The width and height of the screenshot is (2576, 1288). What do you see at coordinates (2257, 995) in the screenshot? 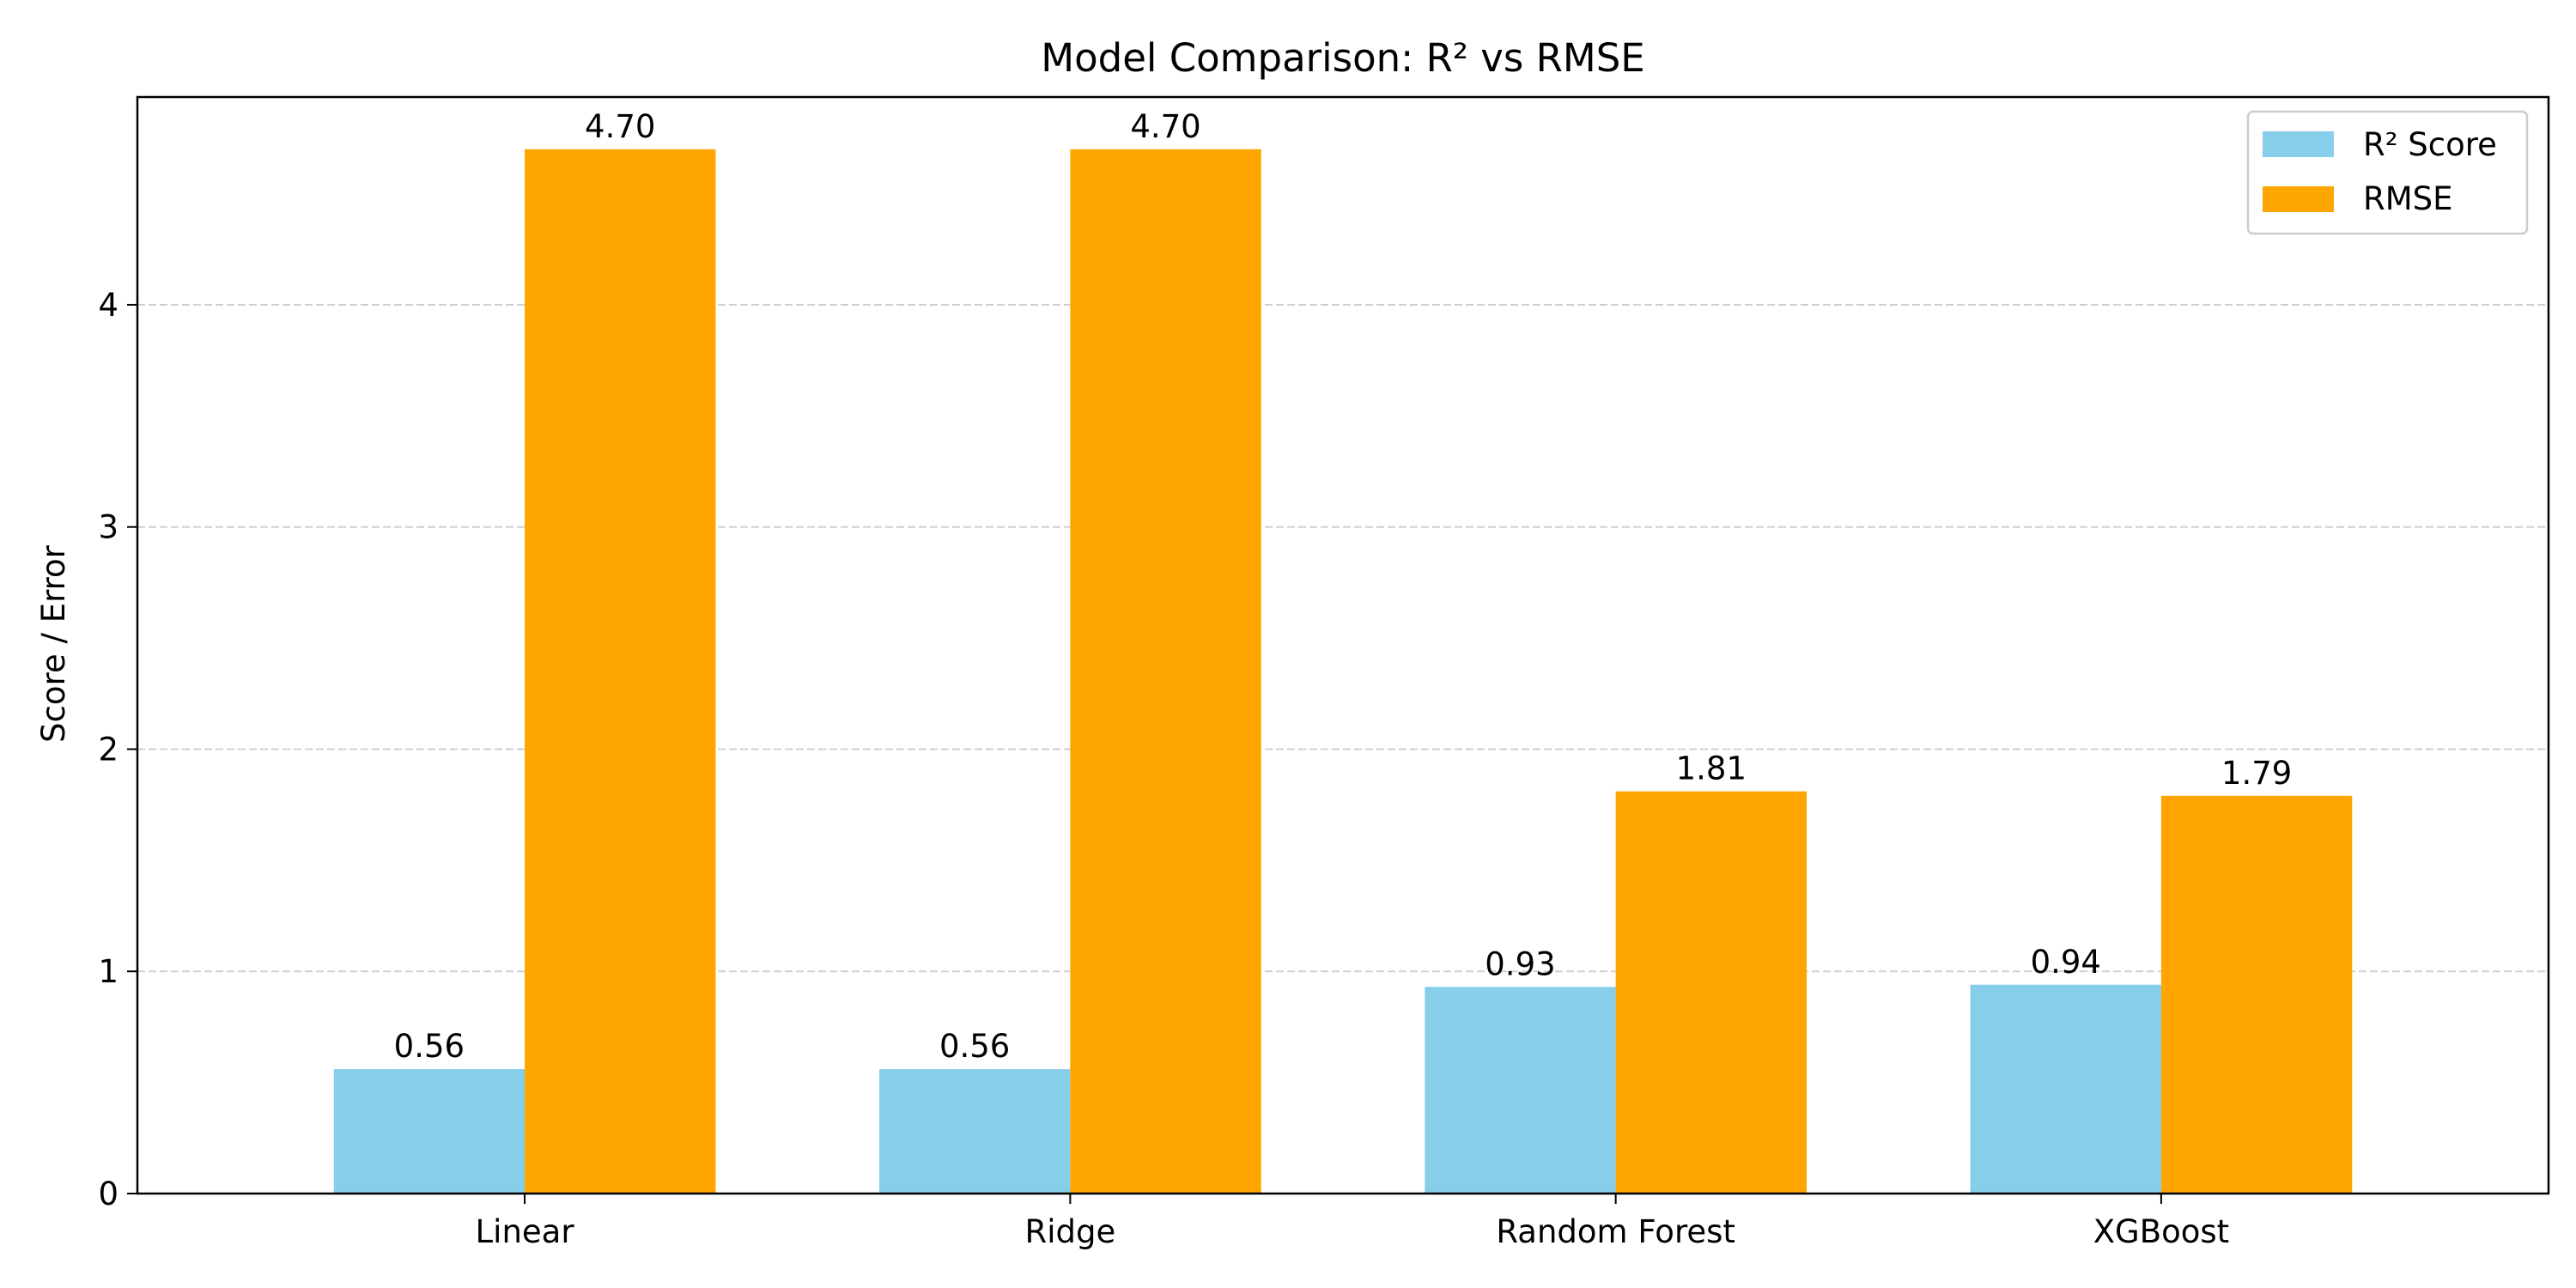
I see `bar-rmse-xgboost` at bounding box center [2257, 995].